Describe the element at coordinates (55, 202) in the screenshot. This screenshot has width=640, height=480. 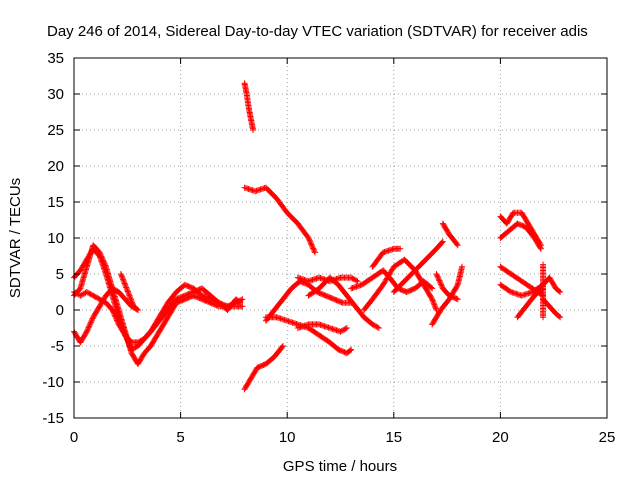
I see `y-tick-label: 15` at that location.